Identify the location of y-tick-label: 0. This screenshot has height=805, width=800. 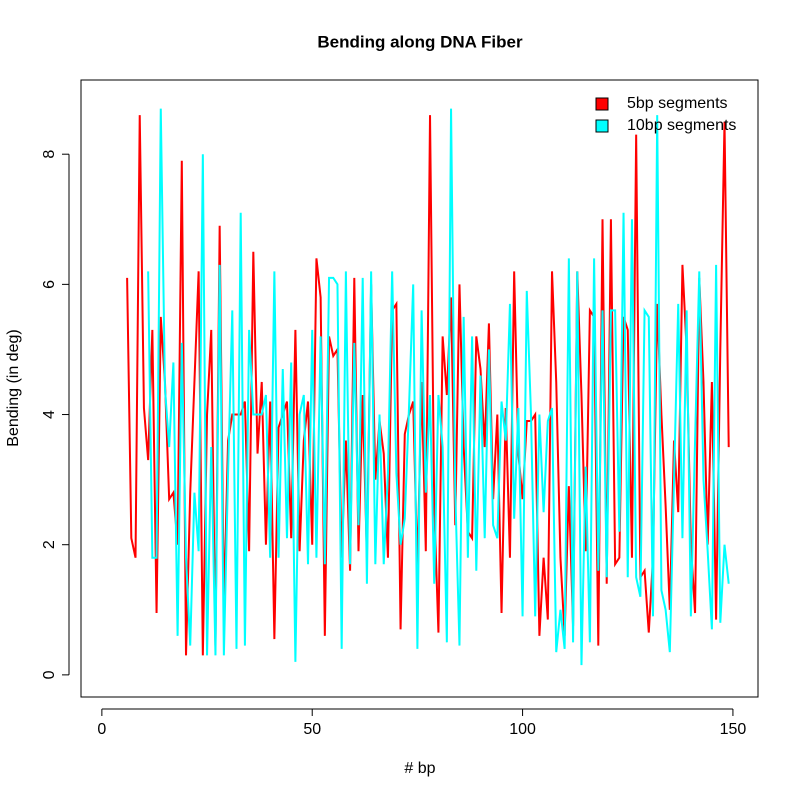
(49, 674).